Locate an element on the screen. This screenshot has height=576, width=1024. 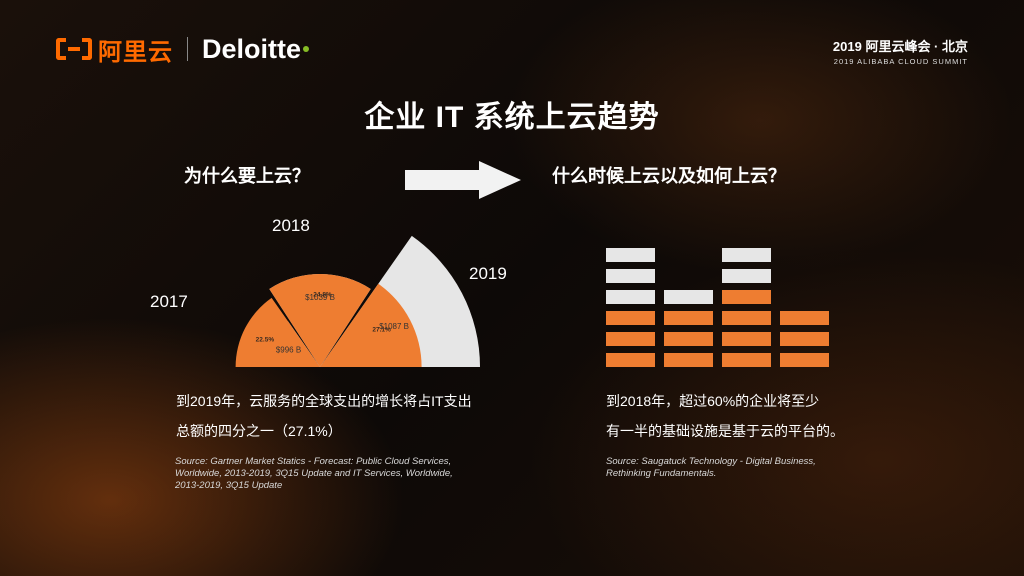
right-body-line-1: 到2018年，超过60%的企业将至少 is located at coordinates (713, 401).